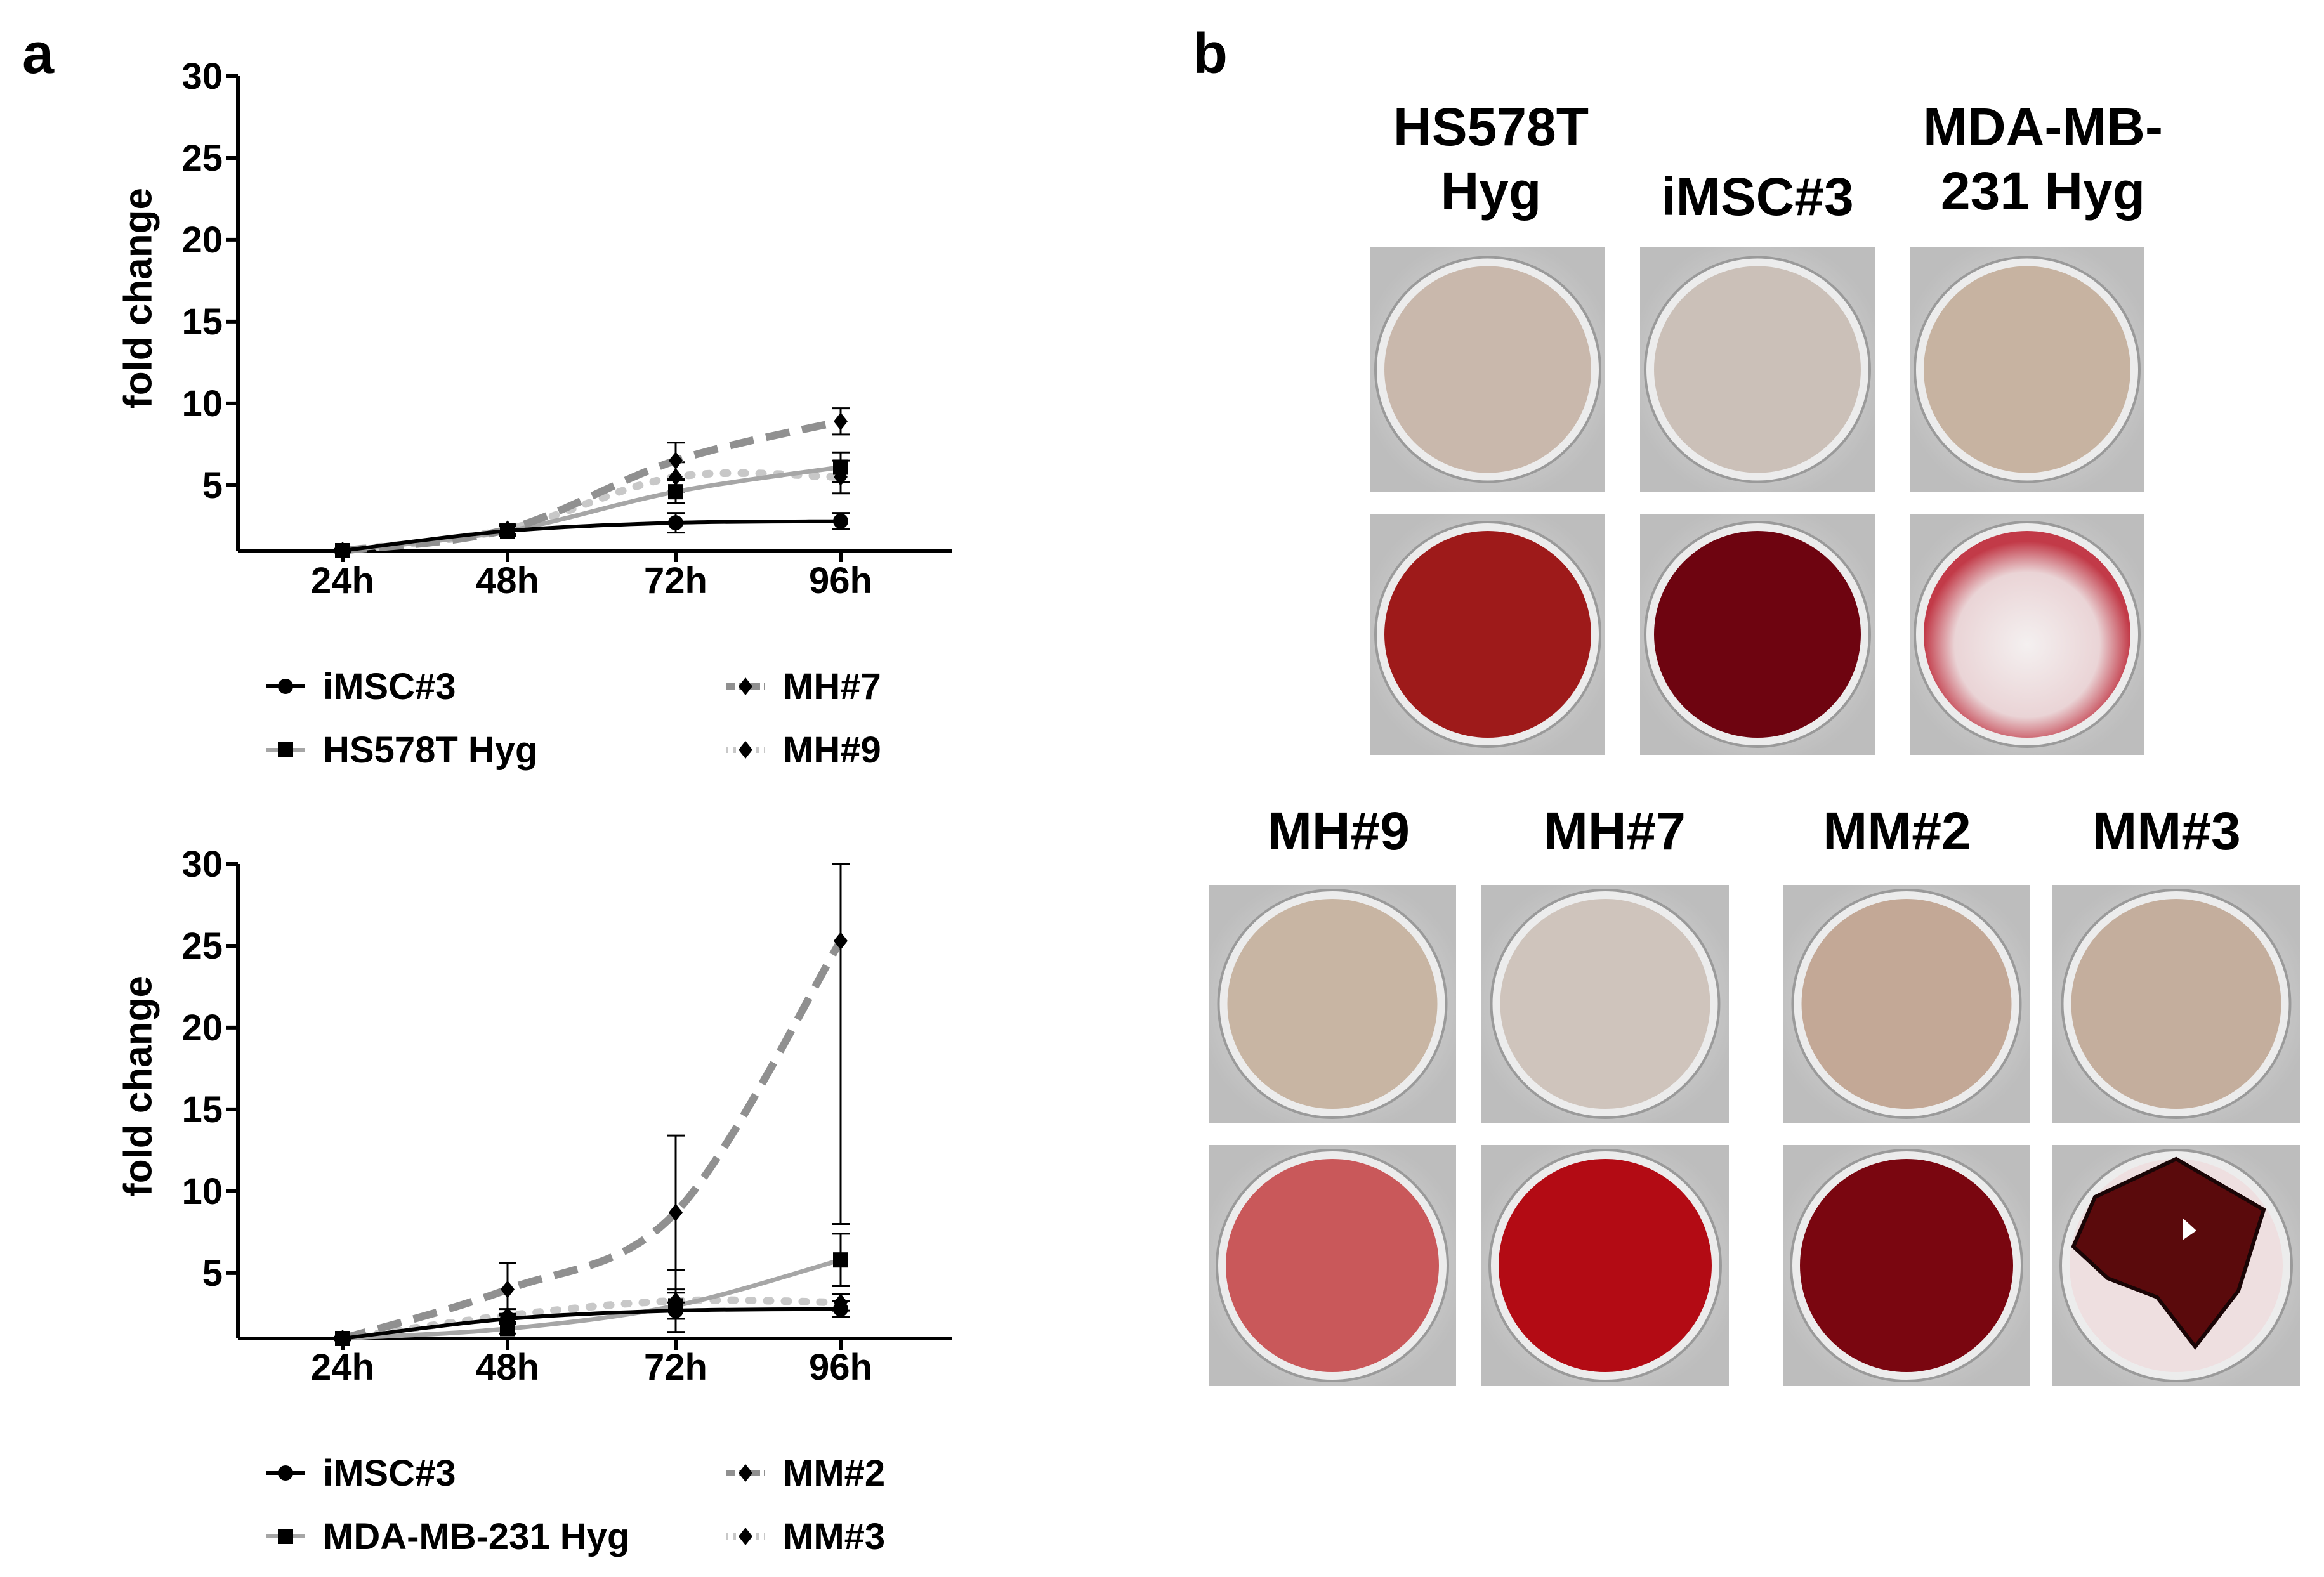 The height and width of the screenshot is (1577, 2324). What do you see at coordinates (2167, 831) in the screenshot?
I see `well-title-mm3: MM#3` at bounding box center [2167, 831].